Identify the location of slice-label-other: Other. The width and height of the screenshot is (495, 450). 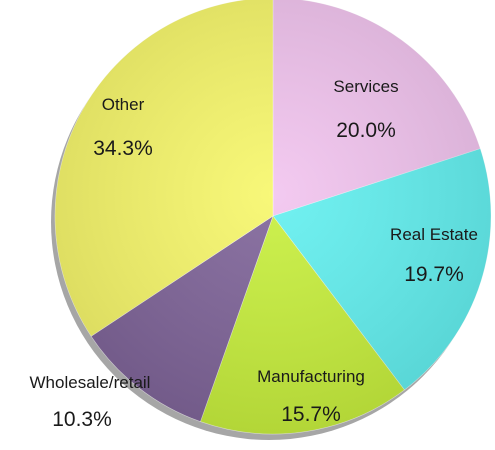
(123, 104).